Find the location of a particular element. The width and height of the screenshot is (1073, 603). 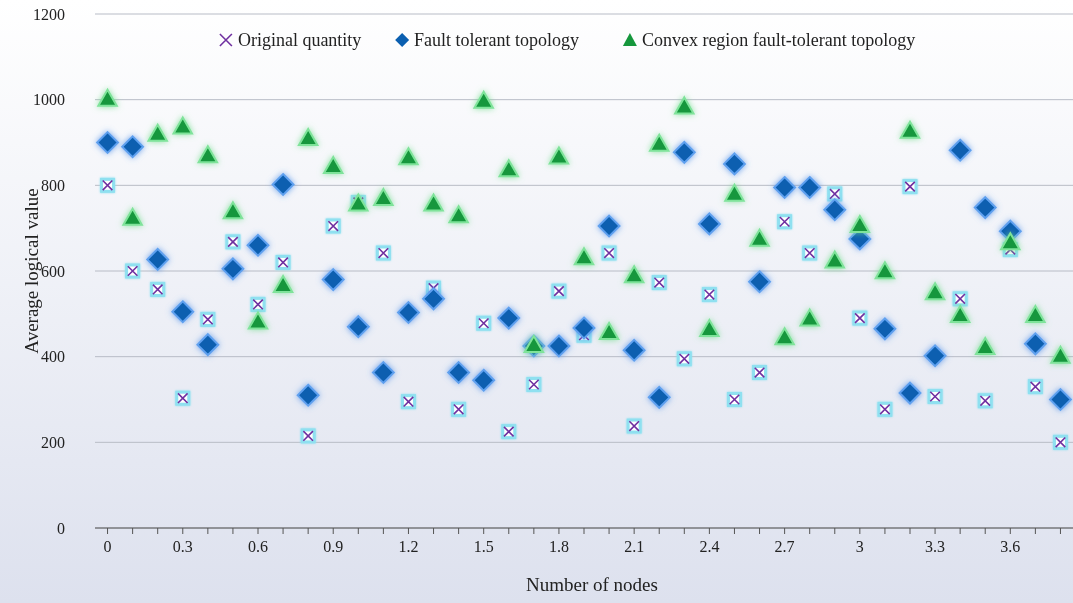

y-tick-label: 1200 is located at coordinates (49, 14).